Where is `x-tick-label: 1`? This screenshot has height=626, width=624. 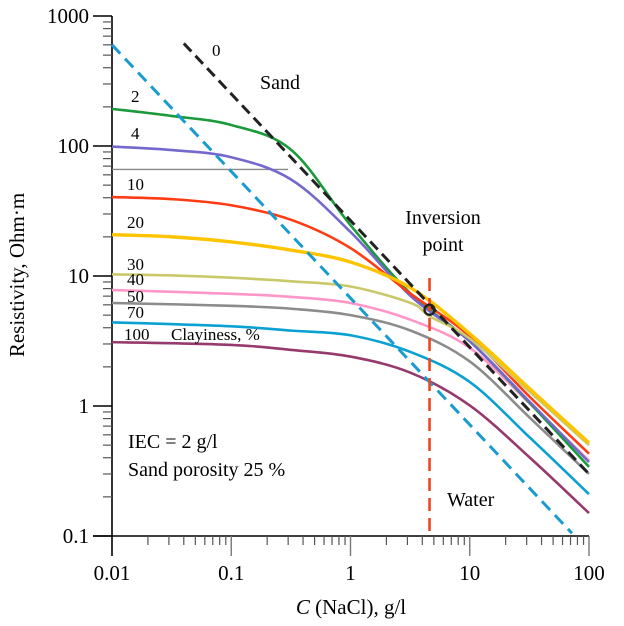 x-tick-label: 1 is located at coordinates (350, 573).